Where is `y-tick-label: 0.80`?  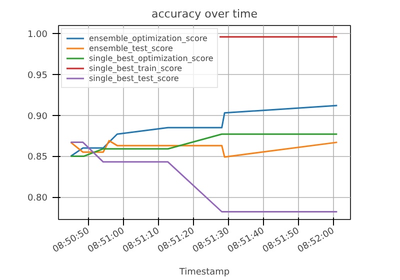 y-tick-label: 0.80 is located at coordinates (37, 199).